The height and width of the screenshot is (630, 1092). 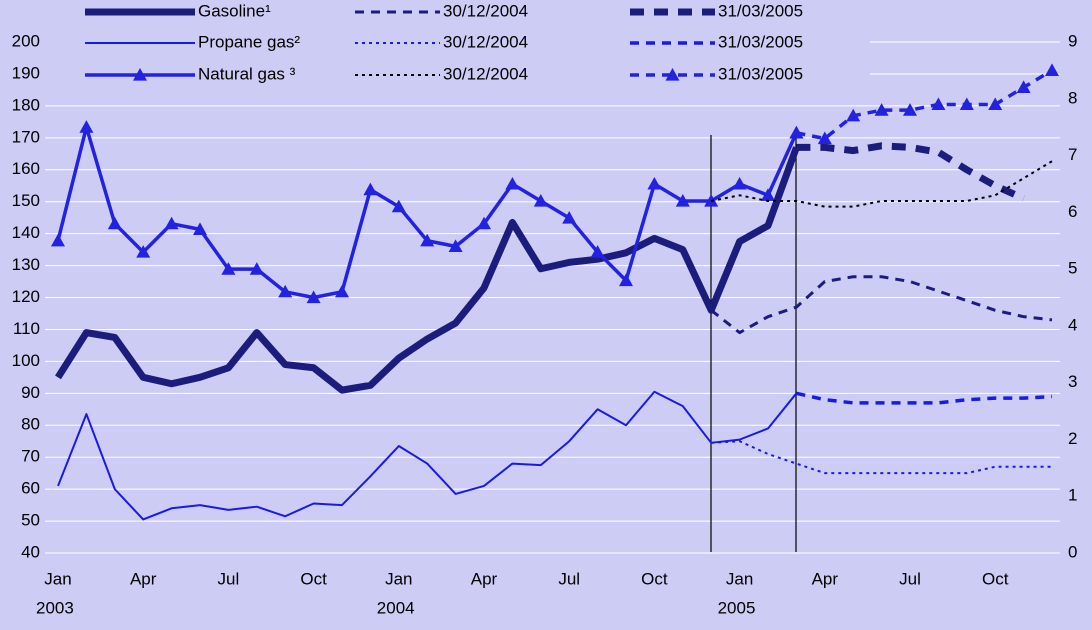 I want to click on y-tick-label: 150, so click(x=26, y=200).